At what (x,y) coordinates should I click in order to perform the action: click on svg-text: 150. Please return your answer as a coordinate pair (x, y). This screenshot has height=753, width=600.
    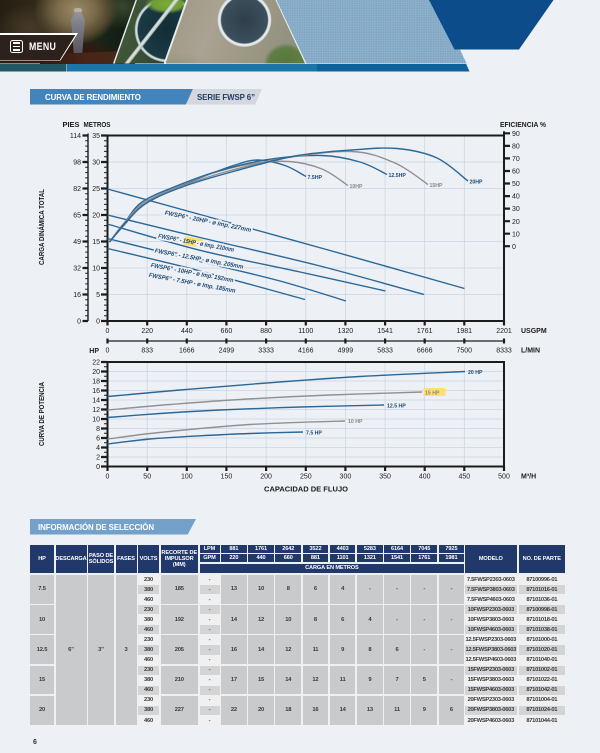
    Looking at the image, I should click on (227, 477).